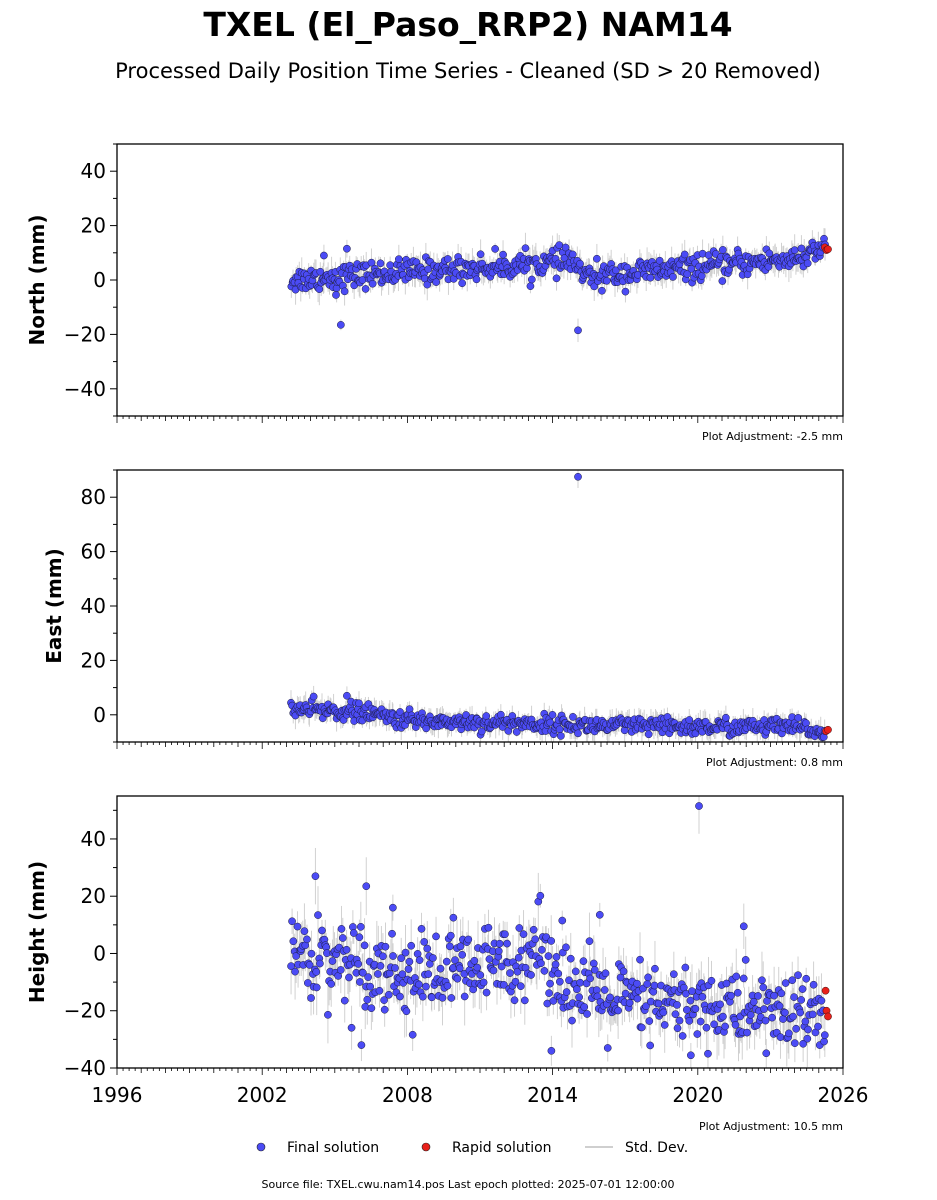  Describe the element at coordinates (93, 660) in the screenshot. I see `y-tick-label: 20` at that location.